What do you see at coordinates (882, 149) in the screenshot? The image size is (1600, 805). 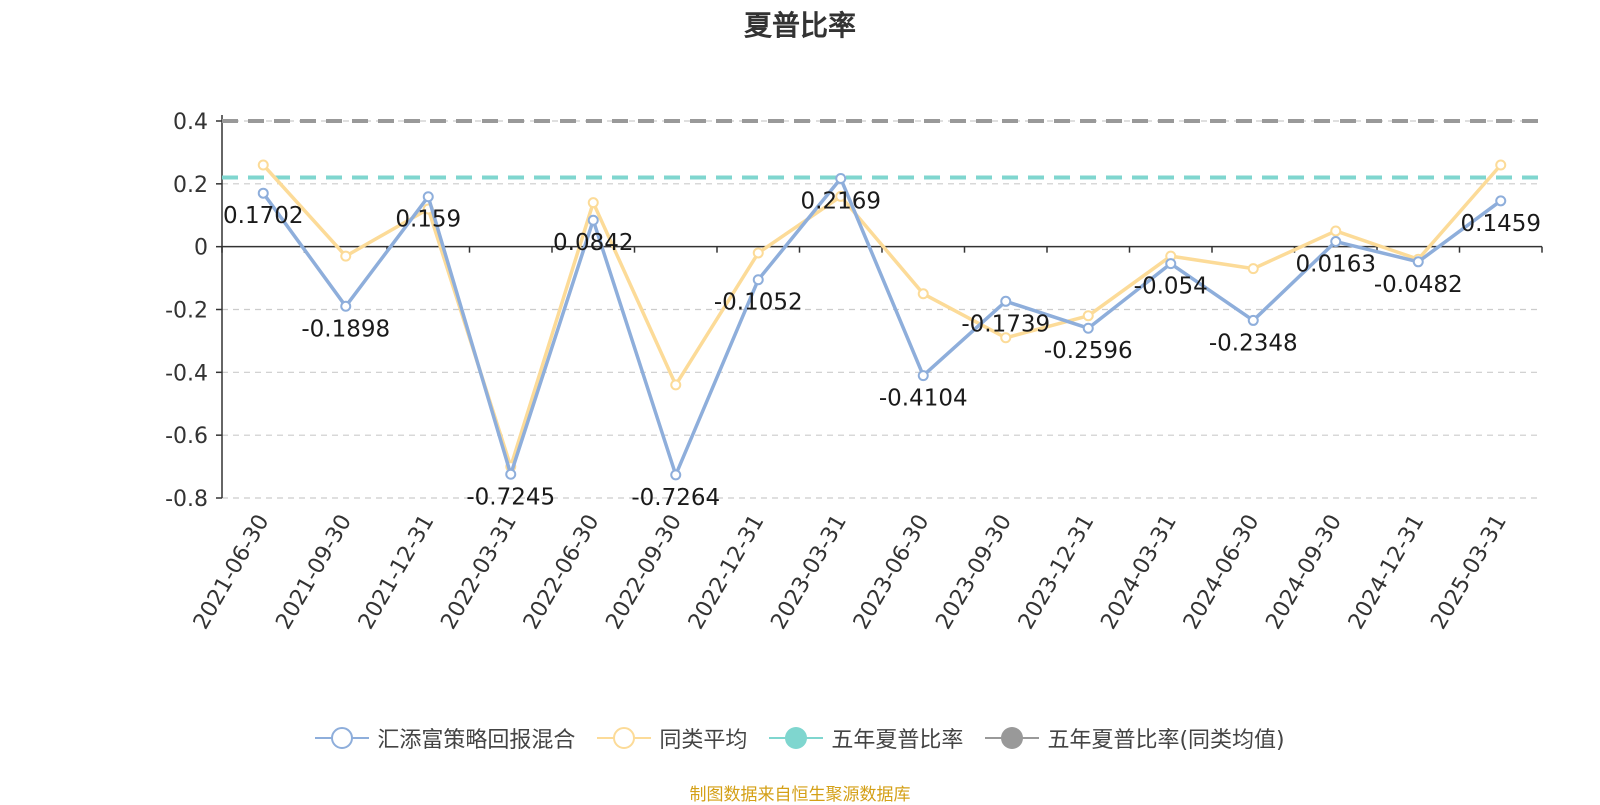 I see `reference-lines` at bounding box center [882, 149].